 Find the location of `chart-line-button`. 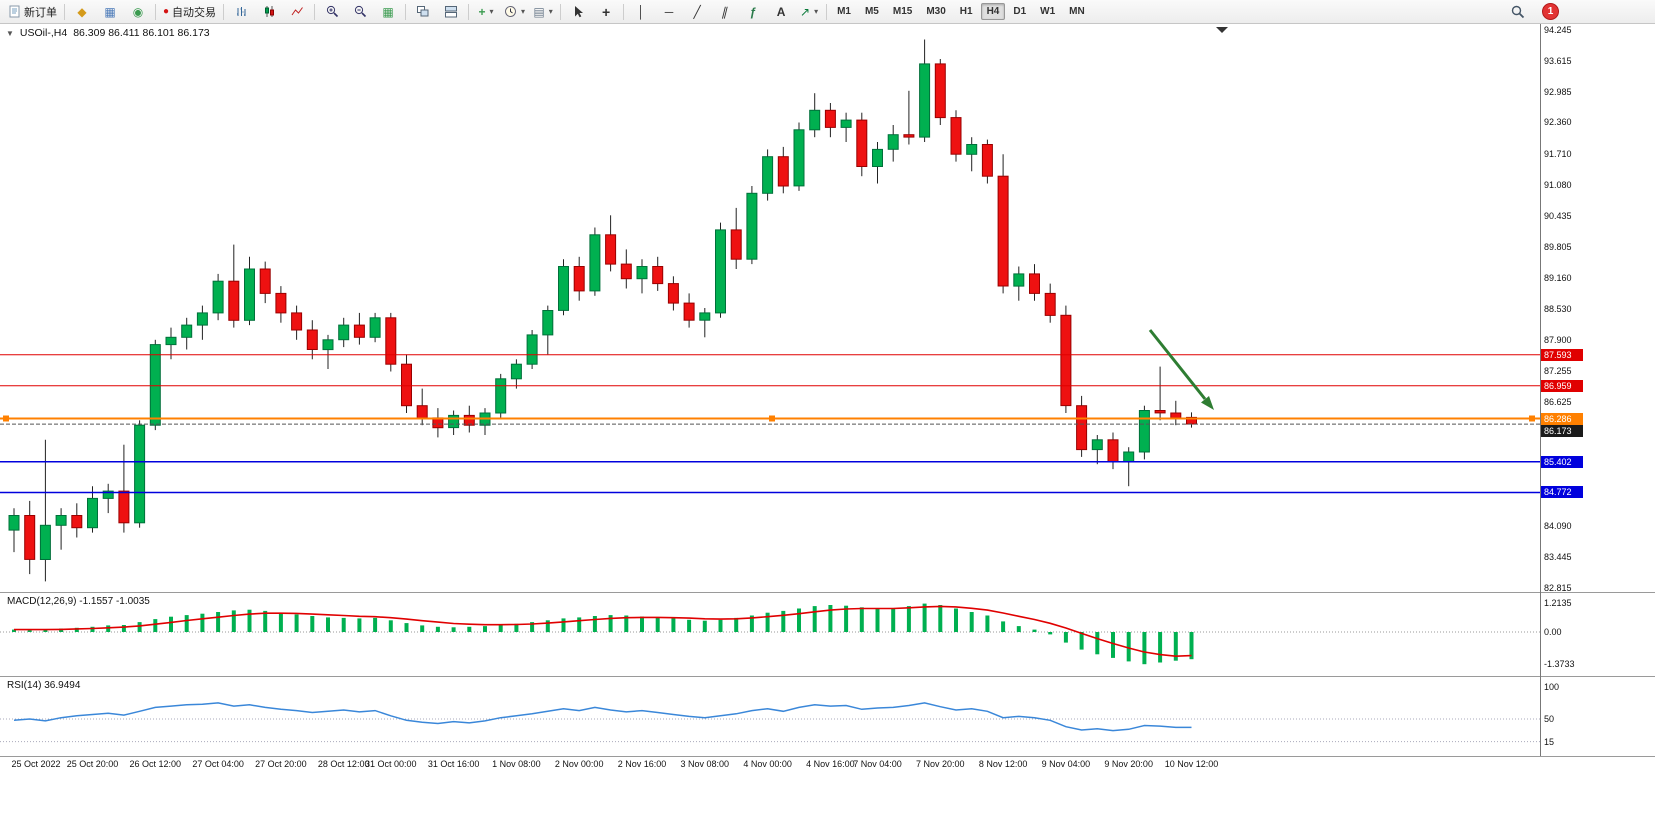

chart-line-button is located at coordinates (297, 12).